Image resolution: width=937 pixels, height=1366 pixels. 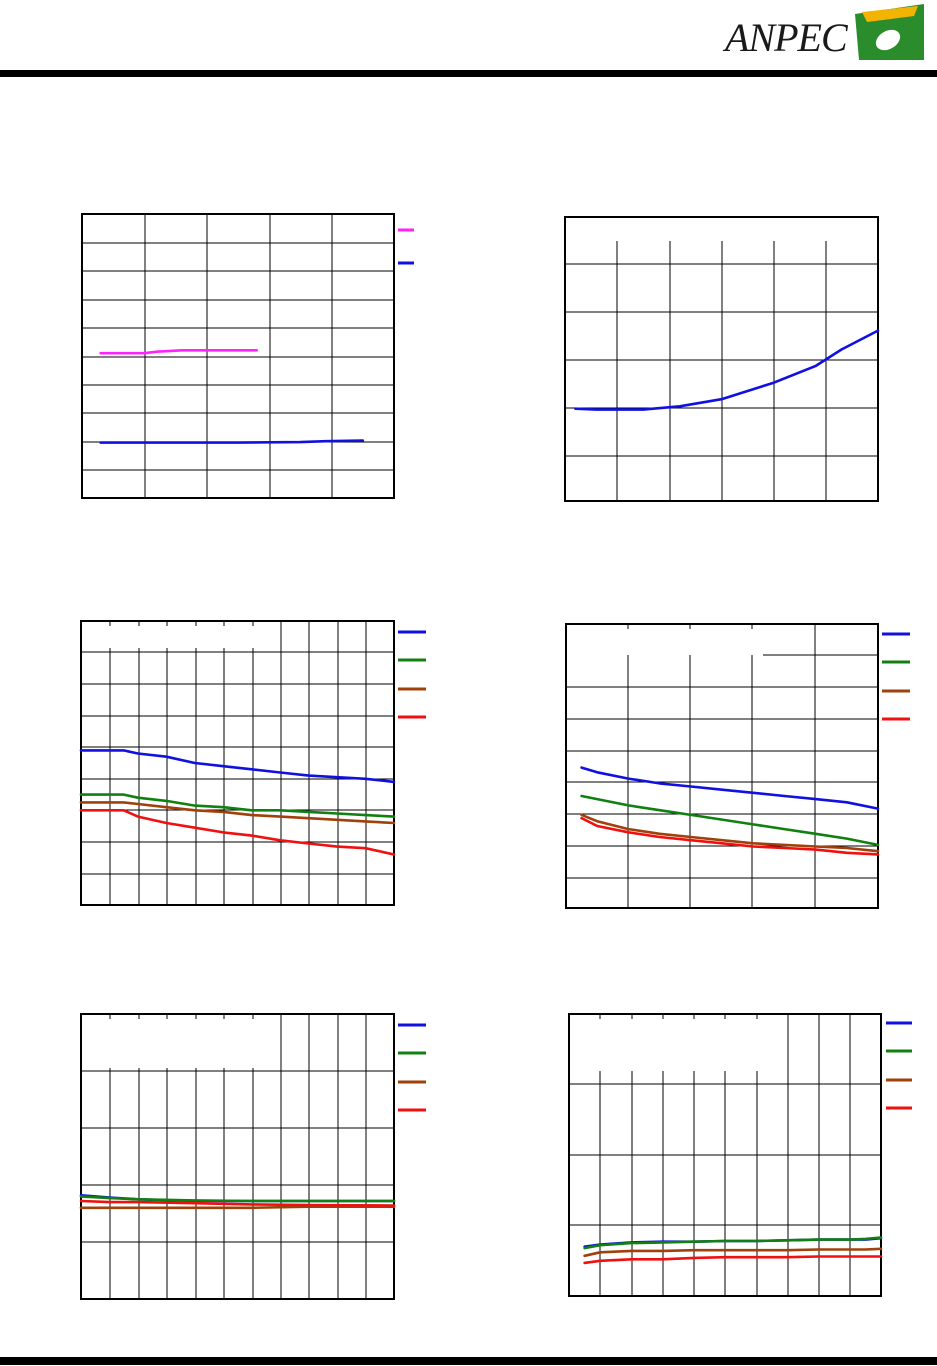 I want to click on series-line-magenta, so click(x=179, y=351).